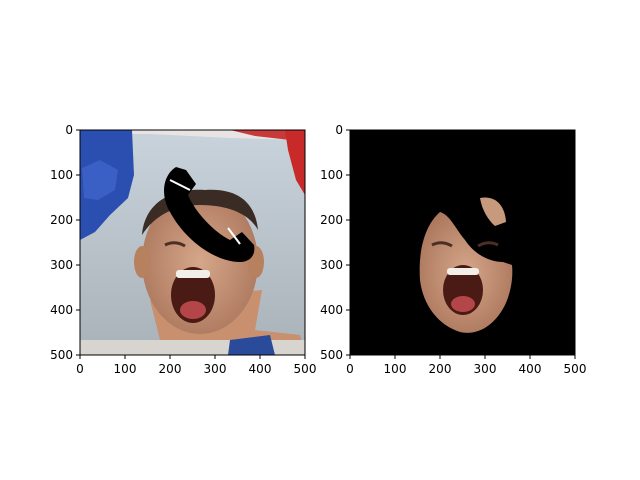  I want to click on right-ytick-label: 400, so click(331, 310).